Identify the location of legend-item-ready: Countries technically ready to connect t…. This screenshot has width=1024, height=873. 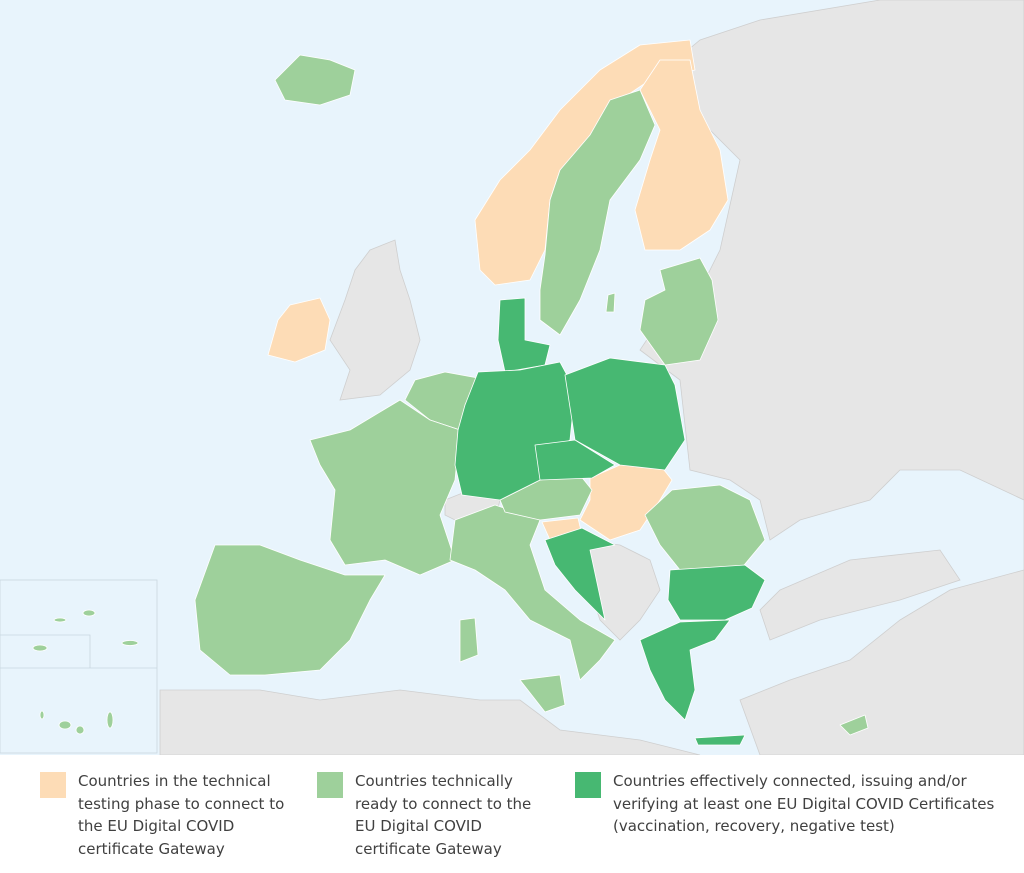
(432, 816).